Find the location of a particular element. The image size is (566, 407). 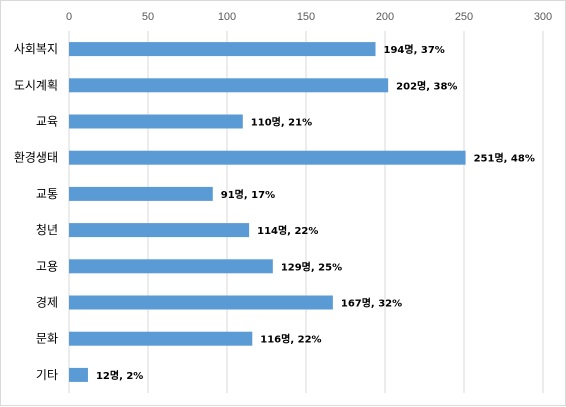

category-label: 교육 is located at coordinates (47, 122).